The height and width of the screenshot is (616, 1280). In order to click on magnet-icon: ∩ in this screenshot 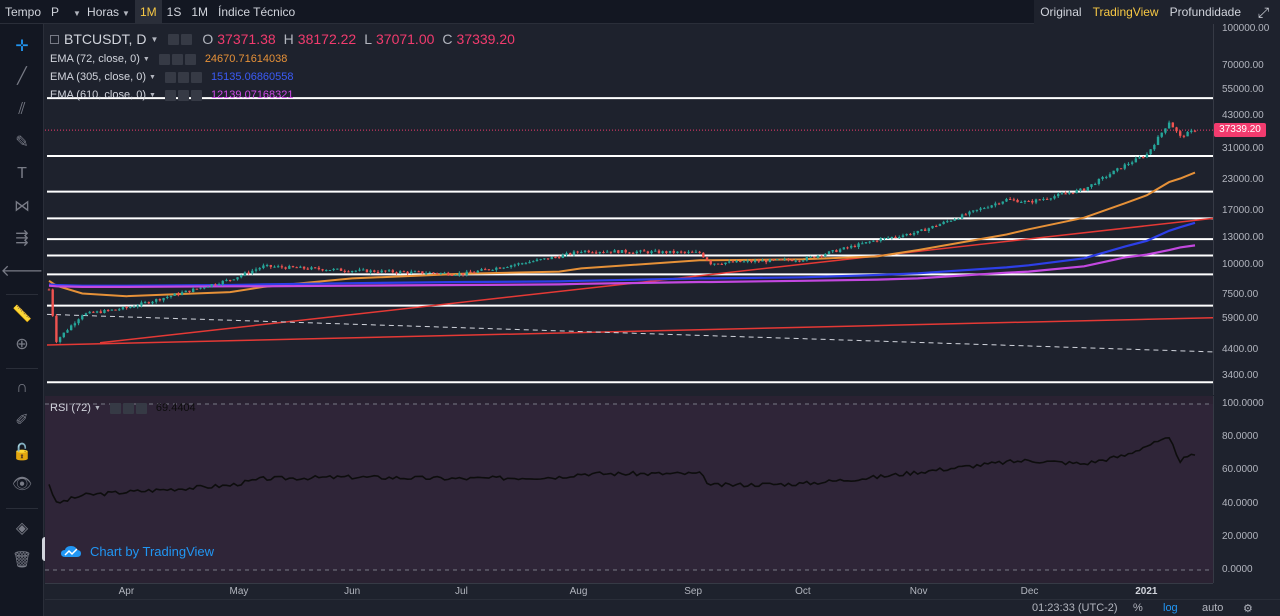, I will do `click(22, 387)`.